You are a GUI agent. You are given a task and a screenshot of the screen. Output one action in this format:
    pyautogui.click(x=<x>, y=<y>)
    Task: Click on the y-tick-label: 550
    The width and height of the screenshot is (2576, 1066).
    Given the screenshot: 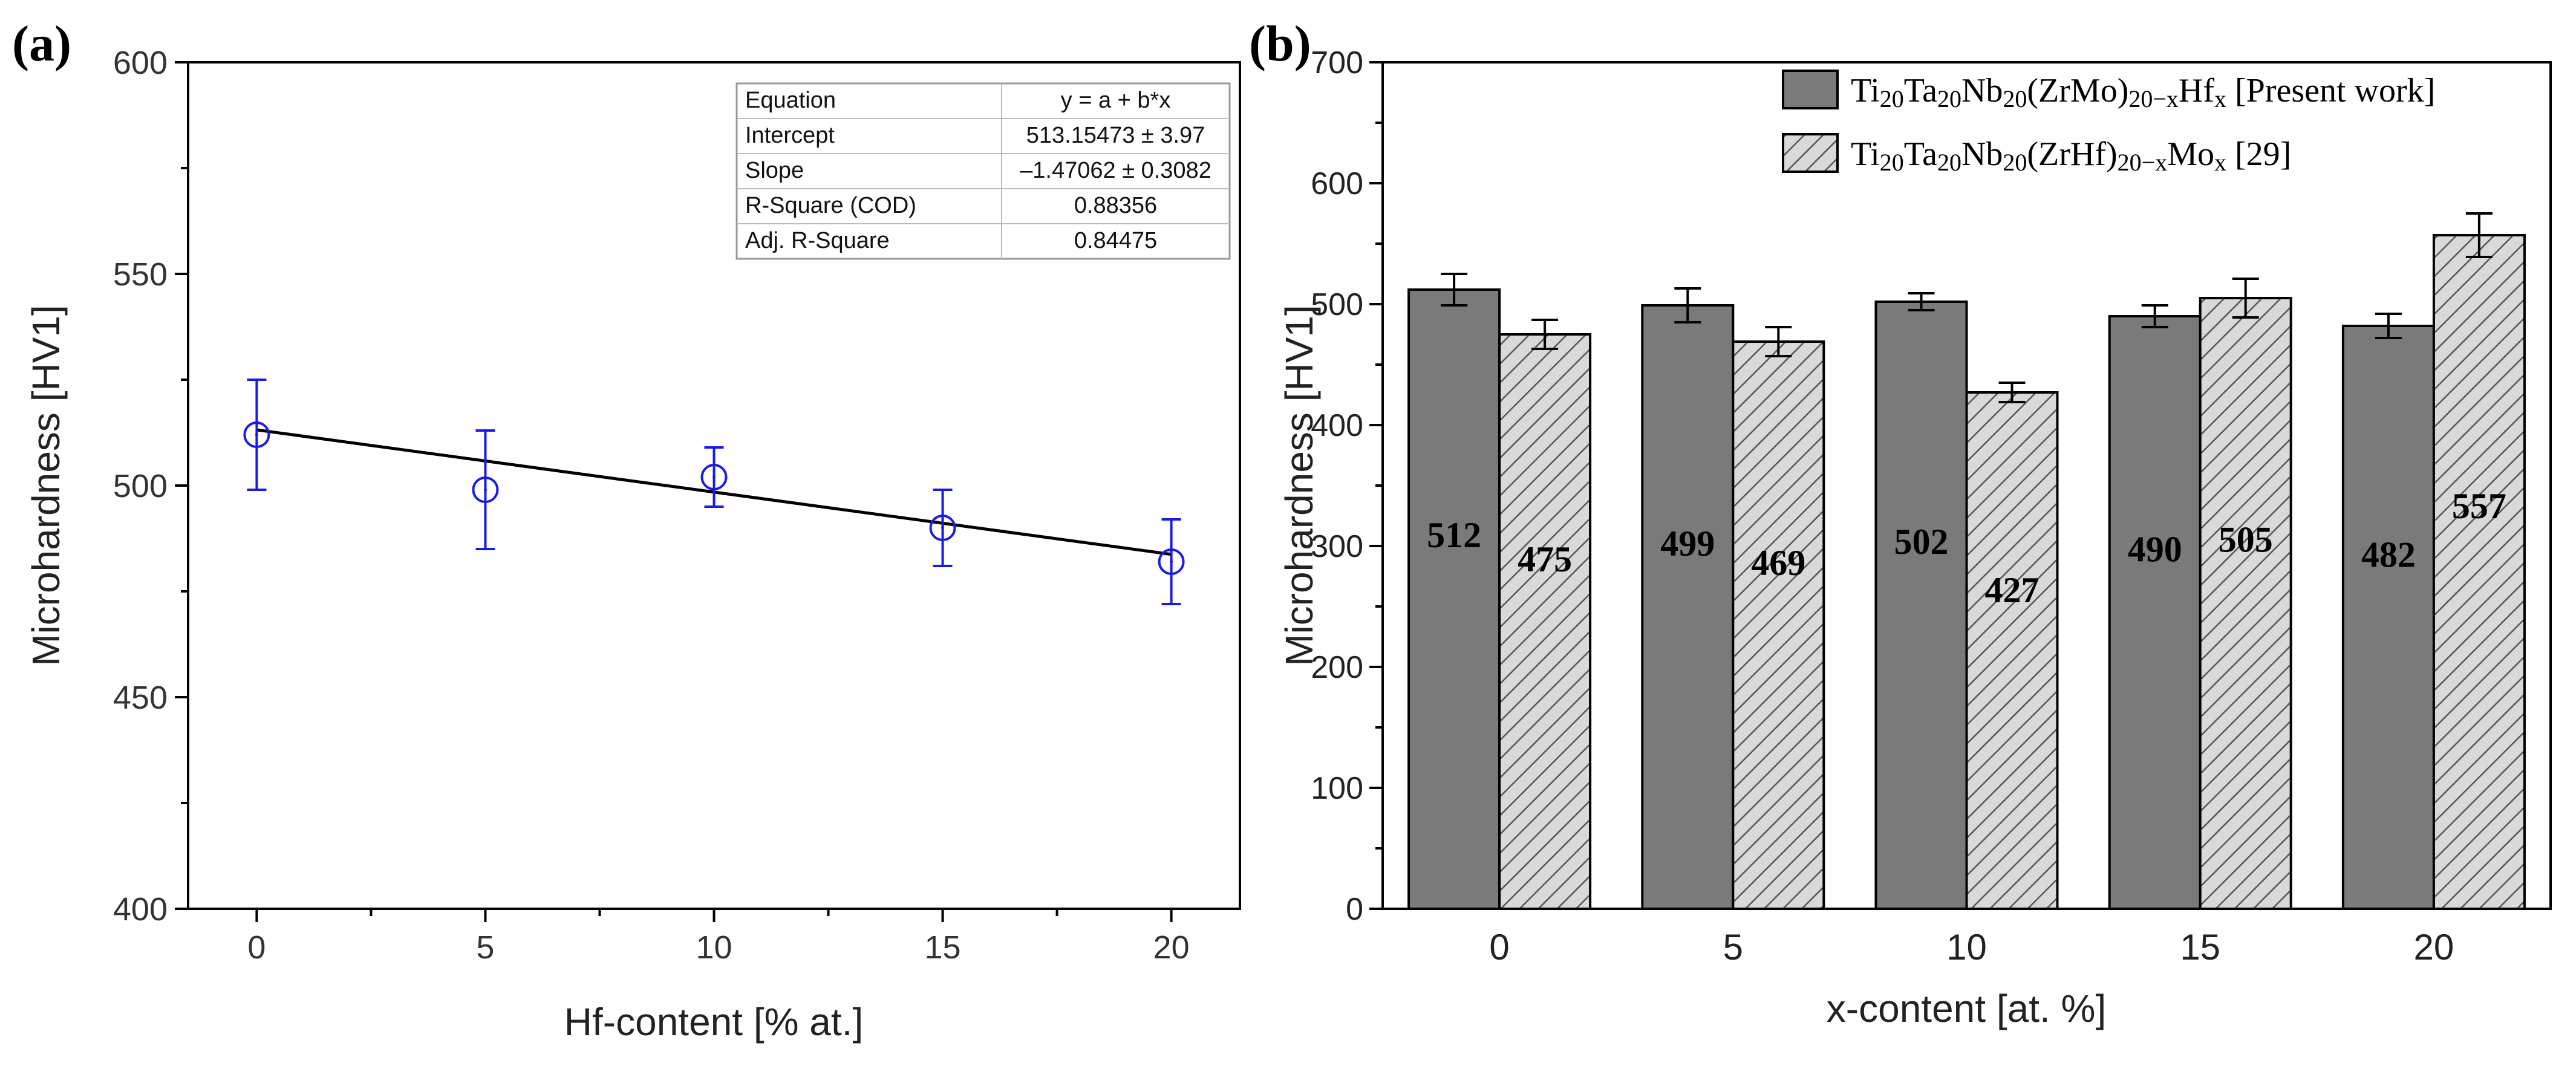 What is the action you would take?
    pyautogui.click(x=140, y=274)
    